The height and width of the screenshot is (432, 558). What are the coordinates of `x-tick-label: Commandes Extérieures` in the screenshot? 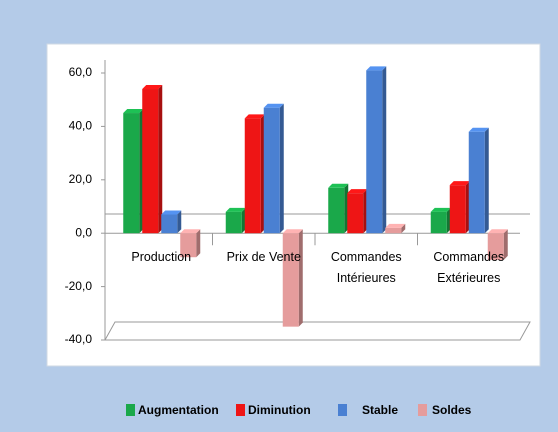 It's located at (469, 268).